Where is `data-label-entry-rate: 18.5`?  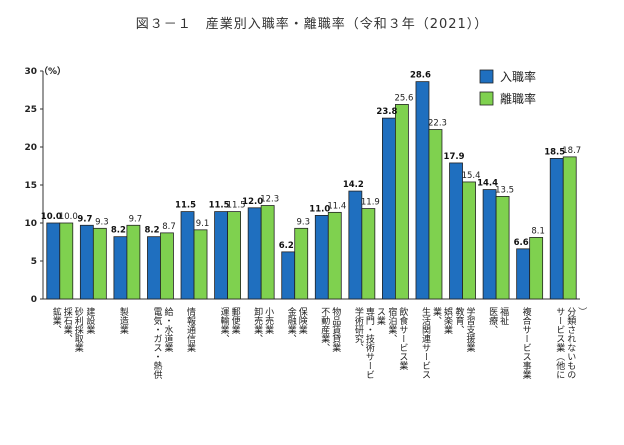 data-label-entry-rate: 18.5 is located at coordinates (554, 152).